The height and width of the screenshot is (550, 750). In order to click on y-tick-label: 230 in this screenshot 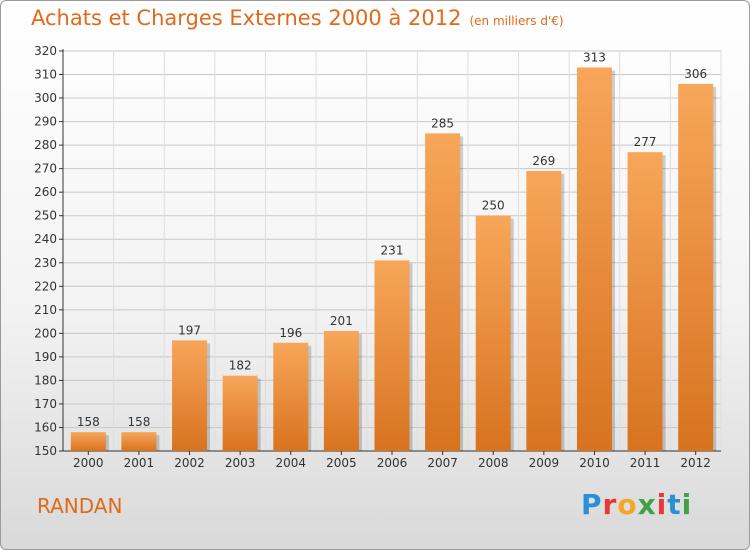, I will do `click(45, 263)`.